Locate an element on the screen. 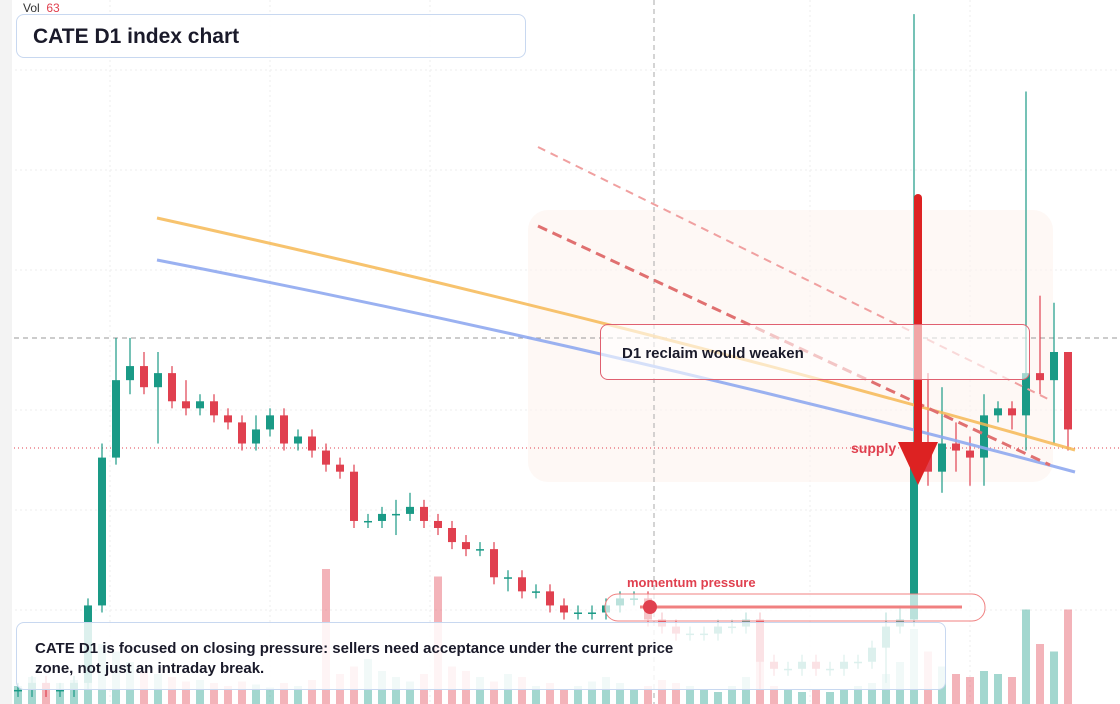 The image size is (1120, 704). arrow-head is located at coordinates (918, 463).